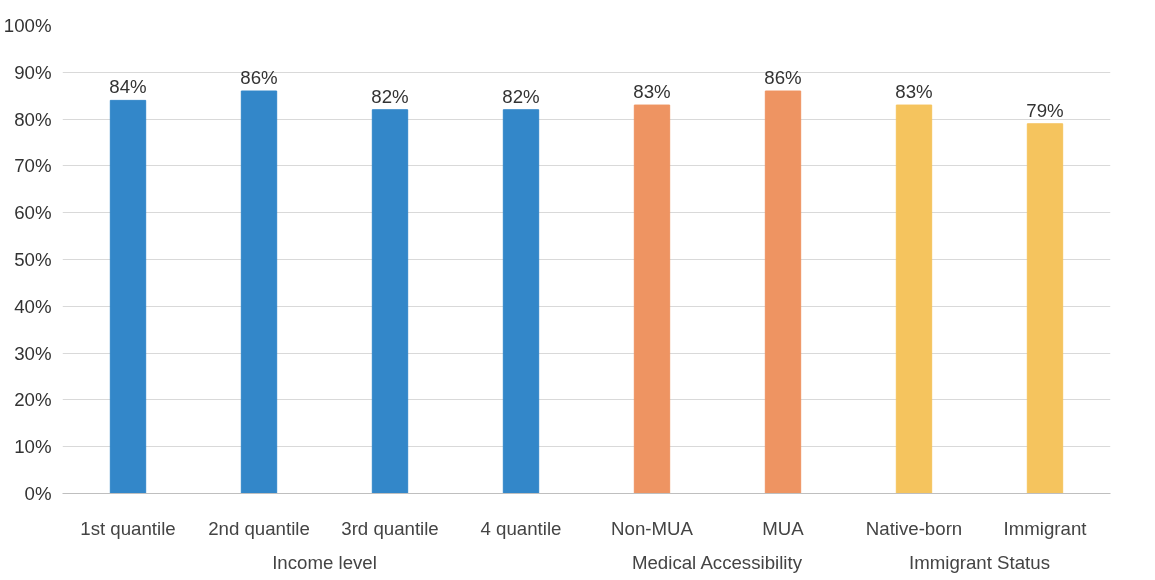 Image resolution: width=1155 pixels, height=580 pixels. I want to click on text: Immigrant Status, so click(980, 562).